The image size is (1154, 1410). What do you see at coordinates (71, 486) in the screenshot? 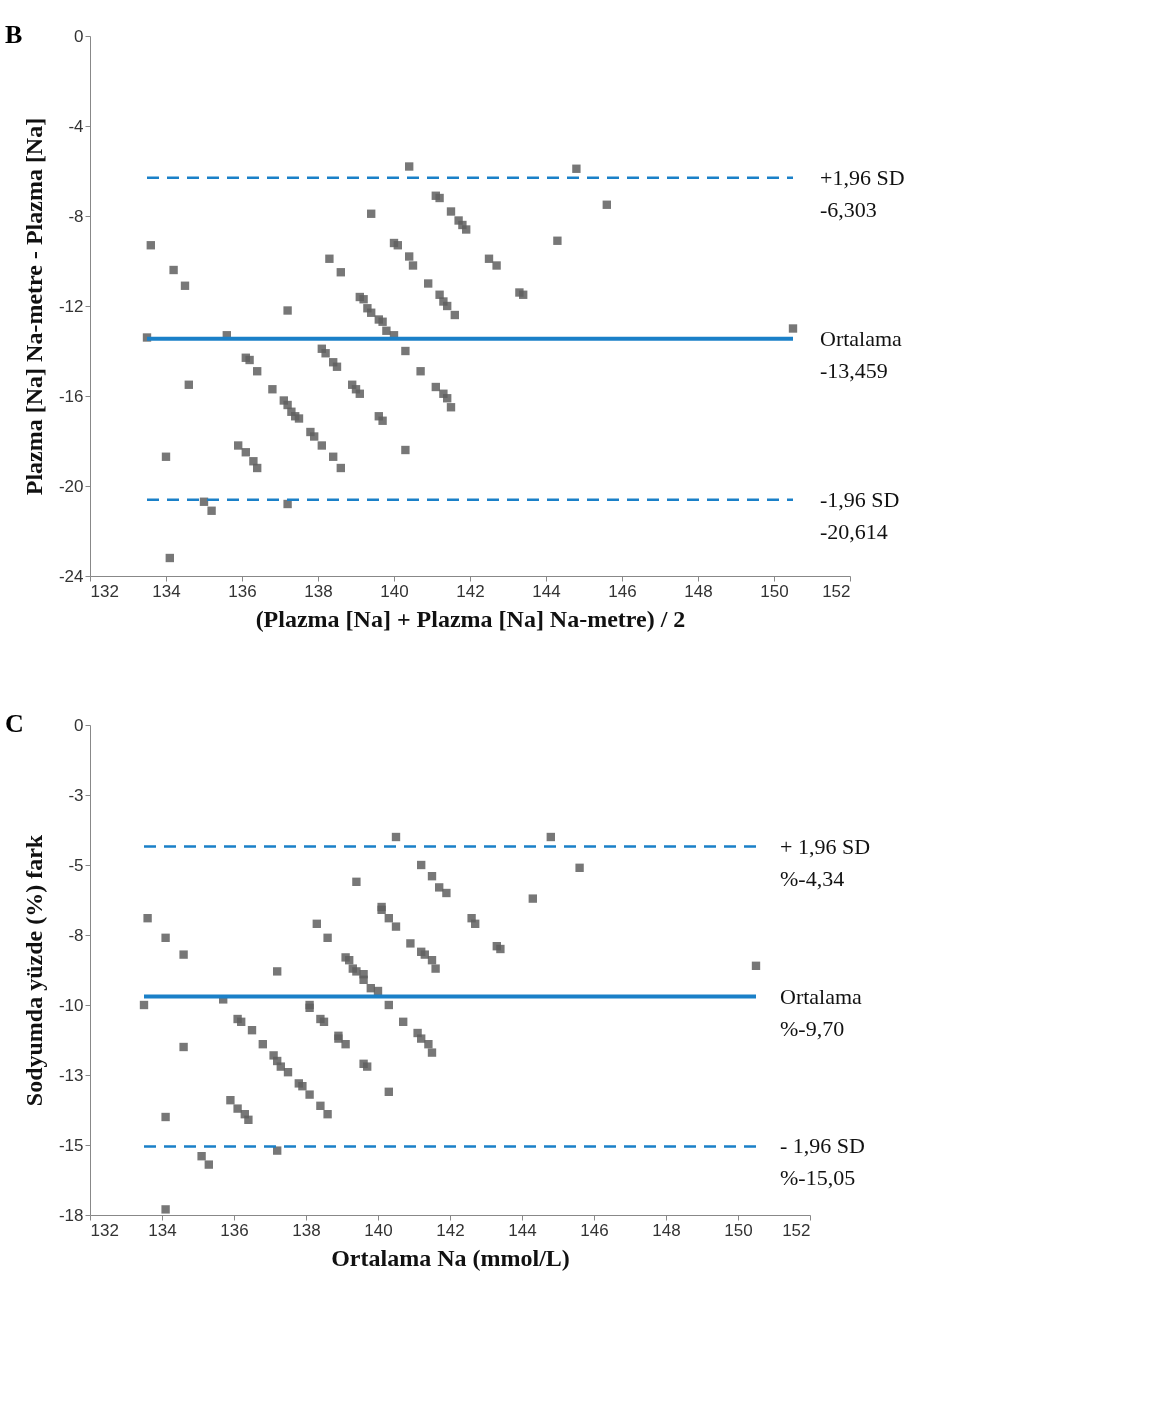
I see `y-tick-label: -20` at bounding box center [71, 486].